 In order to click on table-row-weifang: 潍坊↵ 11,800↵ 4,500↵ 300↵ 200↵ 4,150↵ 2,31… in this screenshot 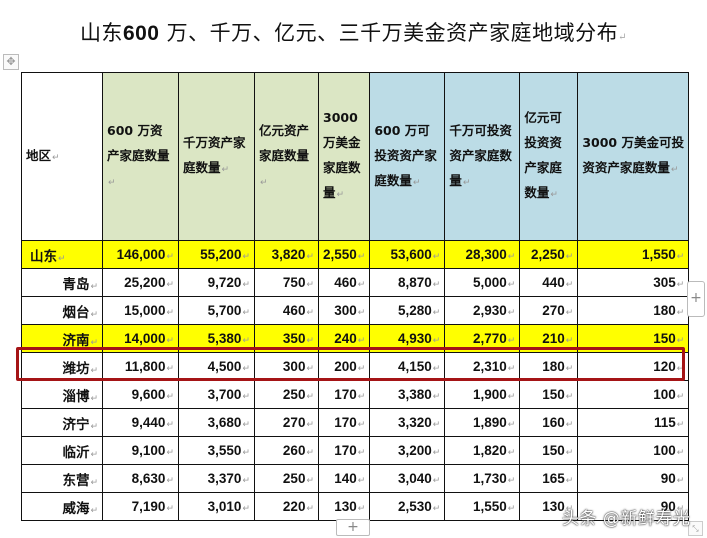, I will do `click(355, 366)`.